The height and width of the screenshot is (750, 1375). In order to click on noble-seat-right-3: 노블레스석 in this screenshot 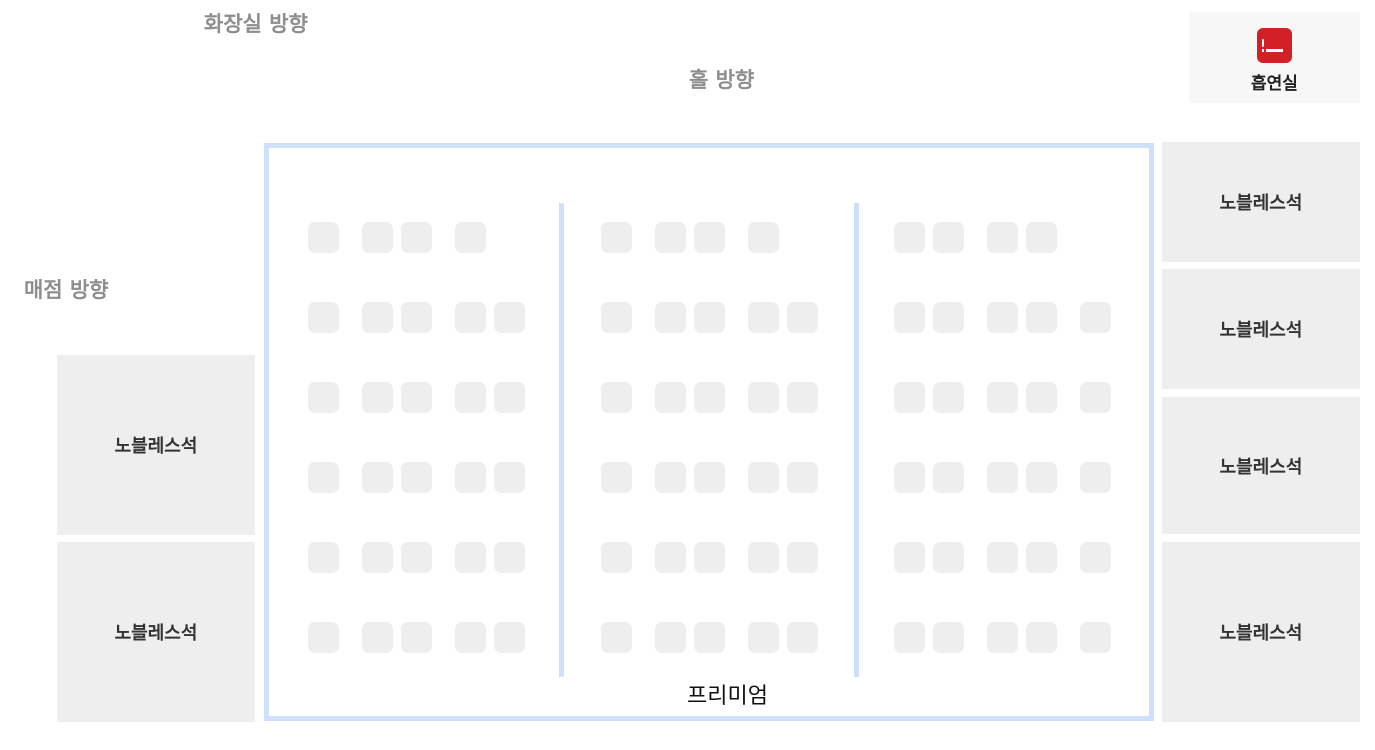, I will do `click(1261, 465)`.